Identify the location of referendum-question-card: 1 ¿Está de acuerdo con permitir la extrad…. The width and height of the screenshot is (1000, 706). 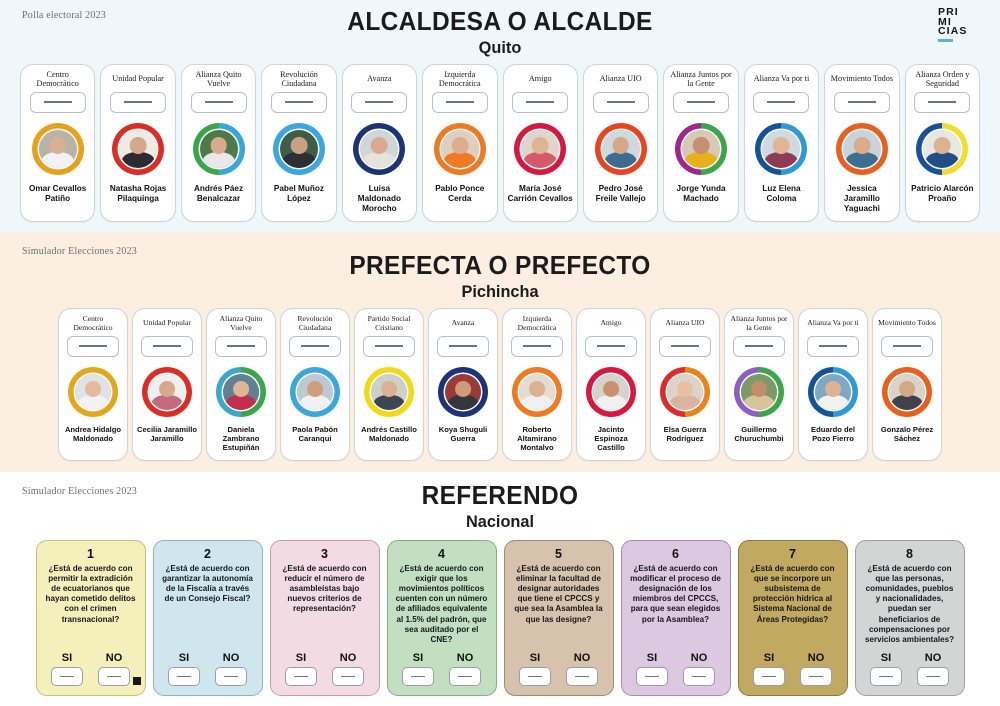
(90, 618).